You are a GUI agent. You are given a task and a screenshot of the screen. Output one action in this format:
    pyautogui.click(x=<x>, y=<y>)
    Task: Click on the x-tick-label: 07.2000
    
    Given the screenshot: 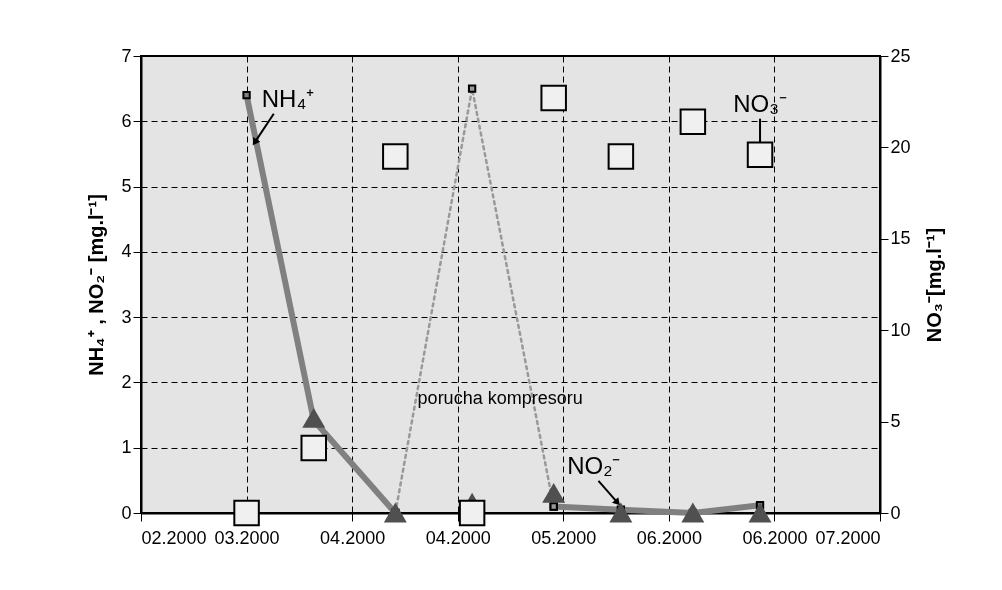 What is the action you would take?
    pyautogui.click(x=848, y=537)
    